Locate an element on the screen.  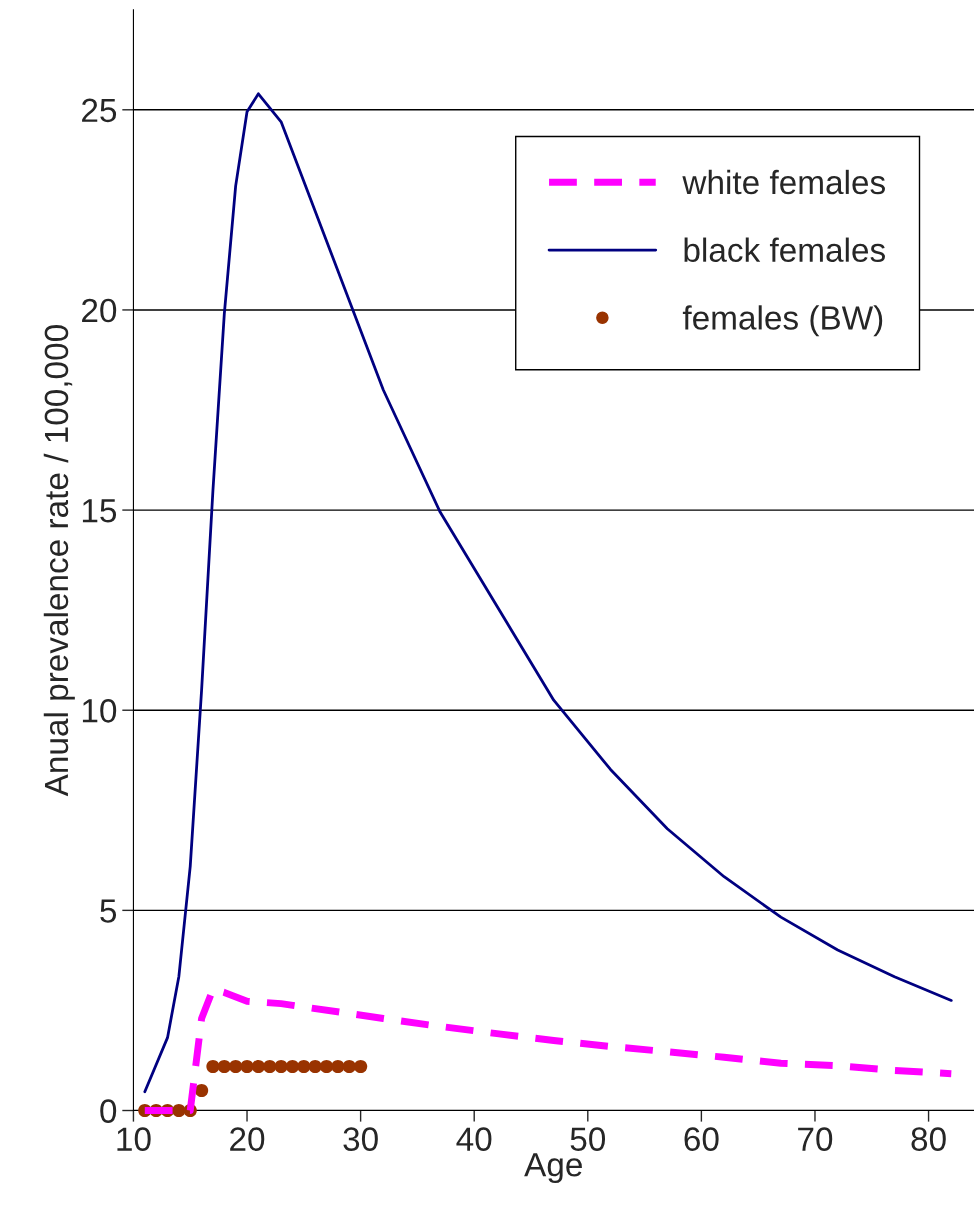
y-tick-label: 25 is located at coordinates (99, 110).